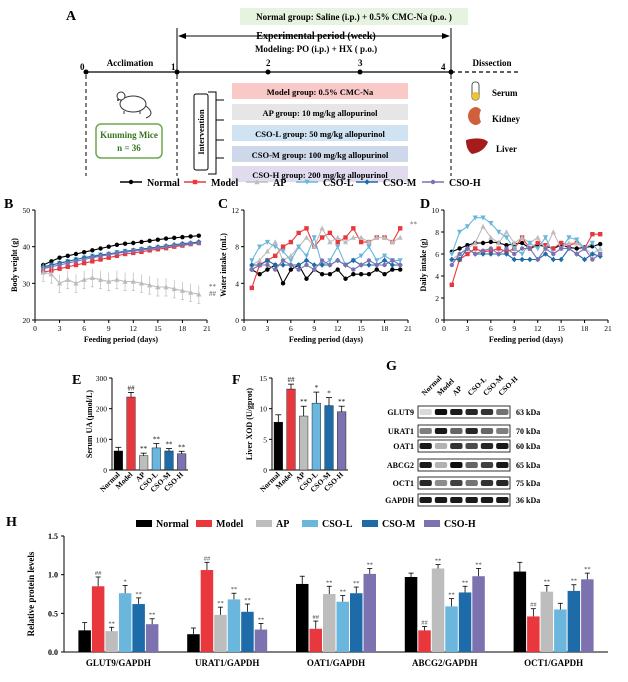 This screenshot has width=628, height=682. What do you see at coordinates (86, 72) in the screenshot?
I see `week0-dot` at bounding box center [86, 72].